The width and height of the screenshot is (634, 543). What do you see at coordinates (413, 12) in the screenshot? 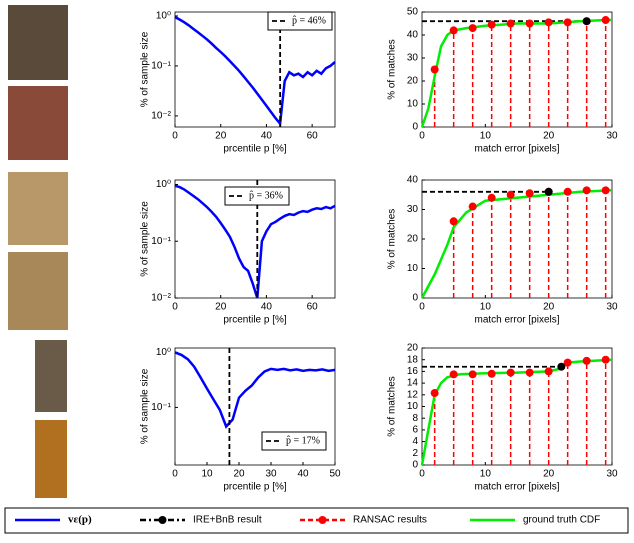
I see `y-tick-label: 50` at bounding box center [413, 12].